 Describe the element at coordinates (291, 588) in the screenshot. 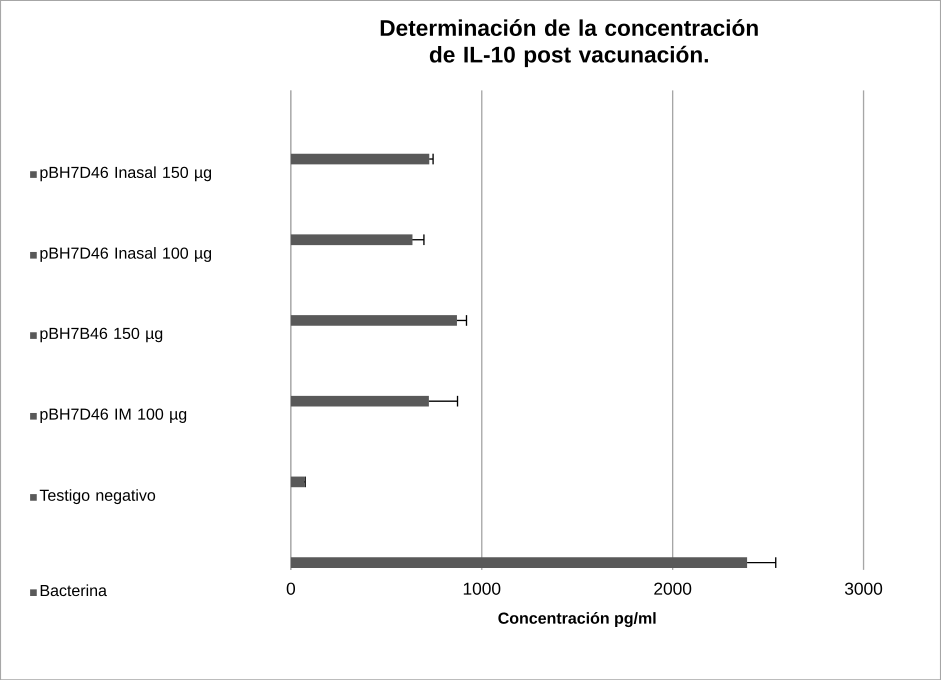

I see `x-tick-label: 0` at that location.